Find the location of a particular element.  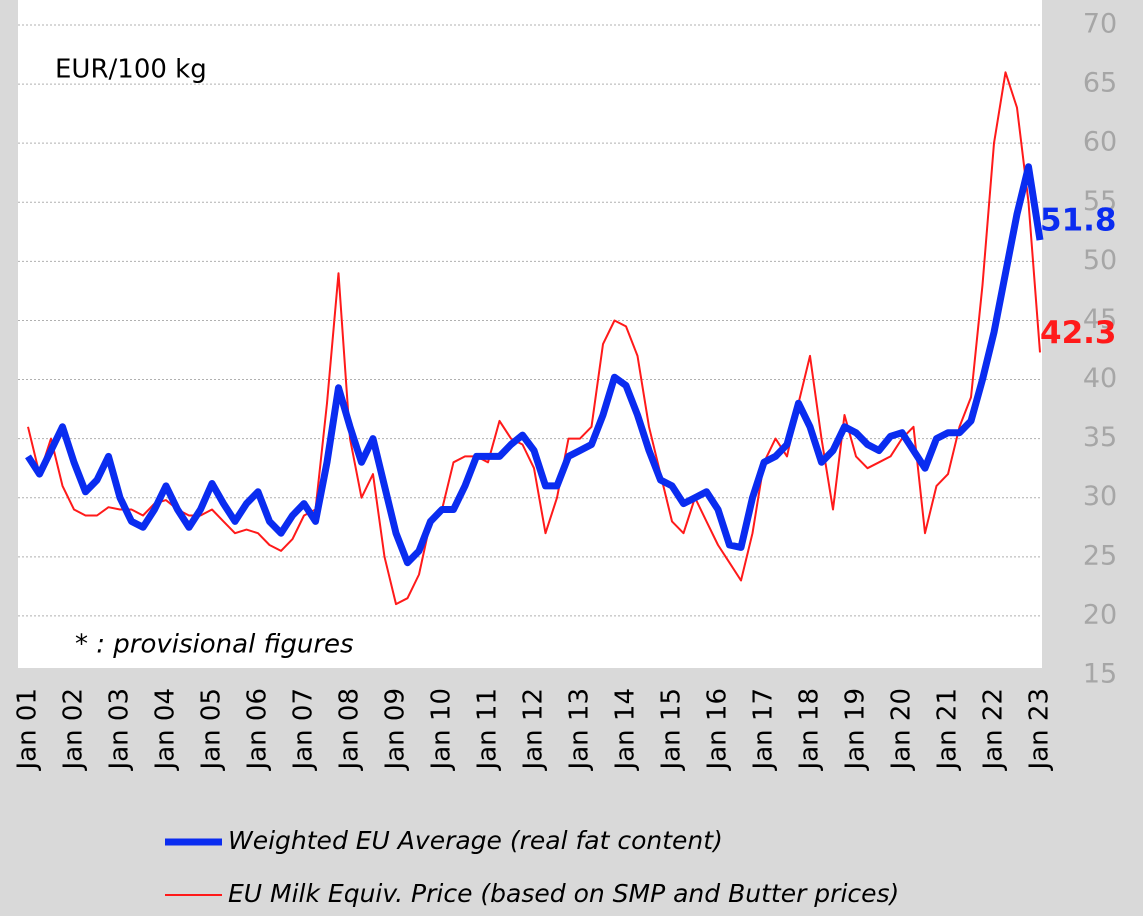

x-tick-label: Jan 13 is located at coordinates (580, 729).